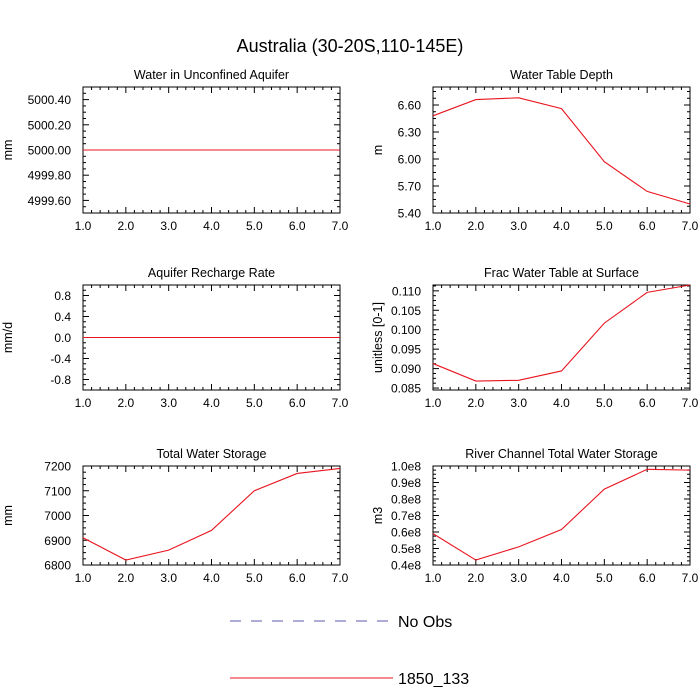 The height and width of the screenshot is (700, 700). I want to click on y-tick-label: 0.8e8, so click(406, 500).